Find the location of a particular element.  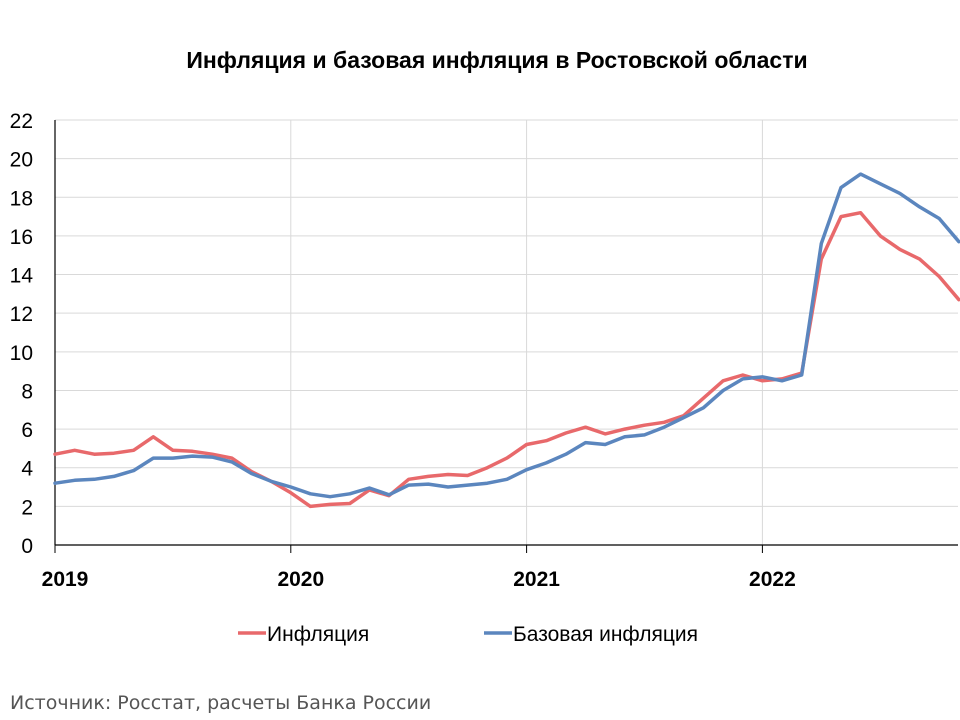

y-tick-label: 20 is located at coordinates (21, 160).